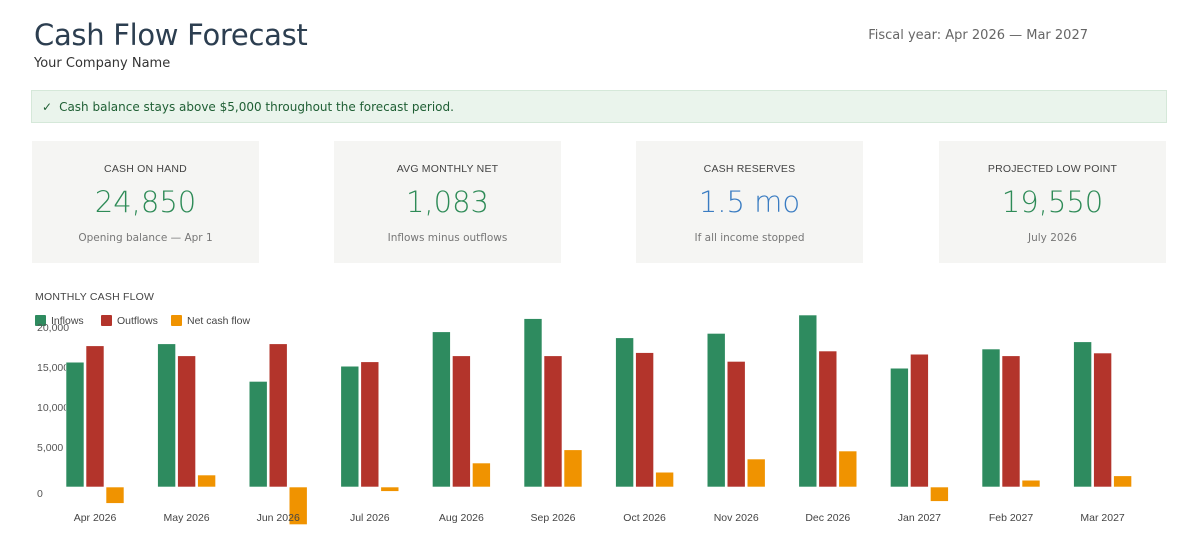 This screenshot has width=1200, height=555. I want to click on card-note: Opening balance — Apr 1, so click(145, 238).